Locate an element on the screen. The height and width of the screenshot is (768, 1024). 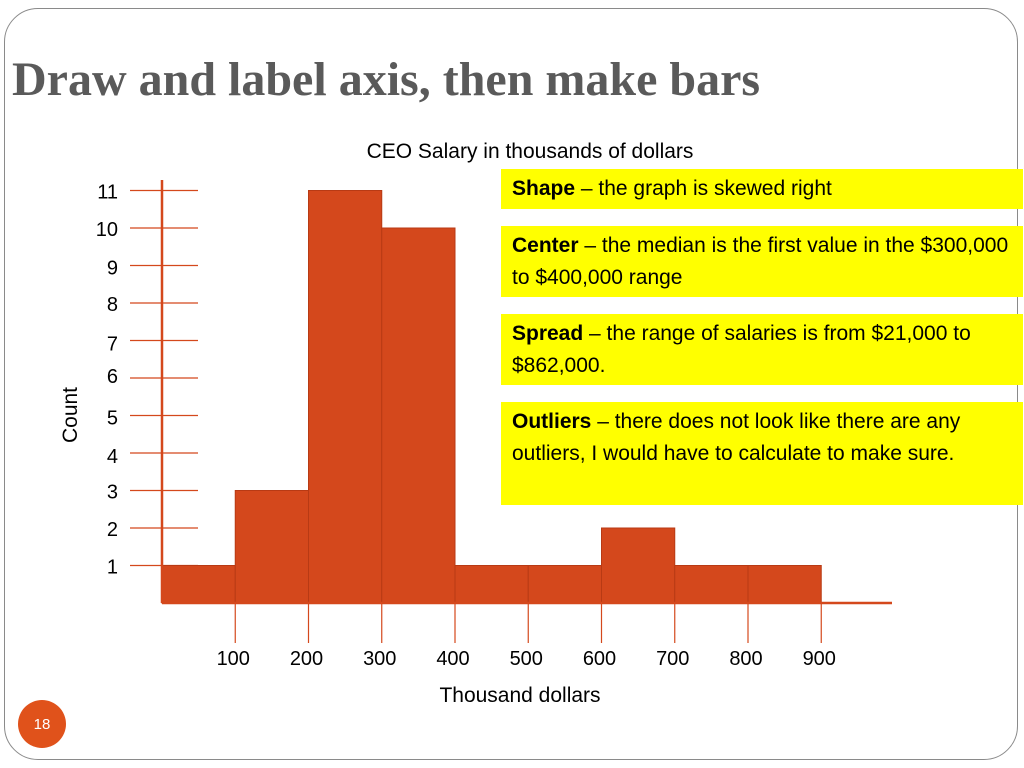
slide-title: Draw and label axis, then make bars is located at coordinates (386, 79).